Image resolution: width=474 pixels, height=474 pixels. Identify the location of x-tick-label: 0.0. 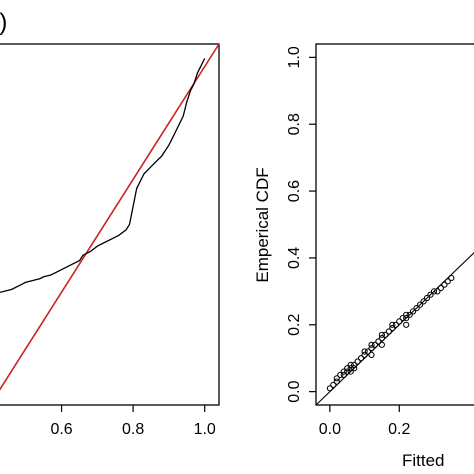
(330, 429).